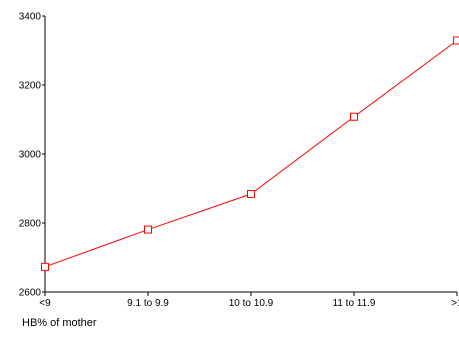 This screenshot has width=459, height=345. What do you see at coordinates (30, 293) in the screenshot?
I see `y-tick-label: 2600` at bounding box center [30, 293].